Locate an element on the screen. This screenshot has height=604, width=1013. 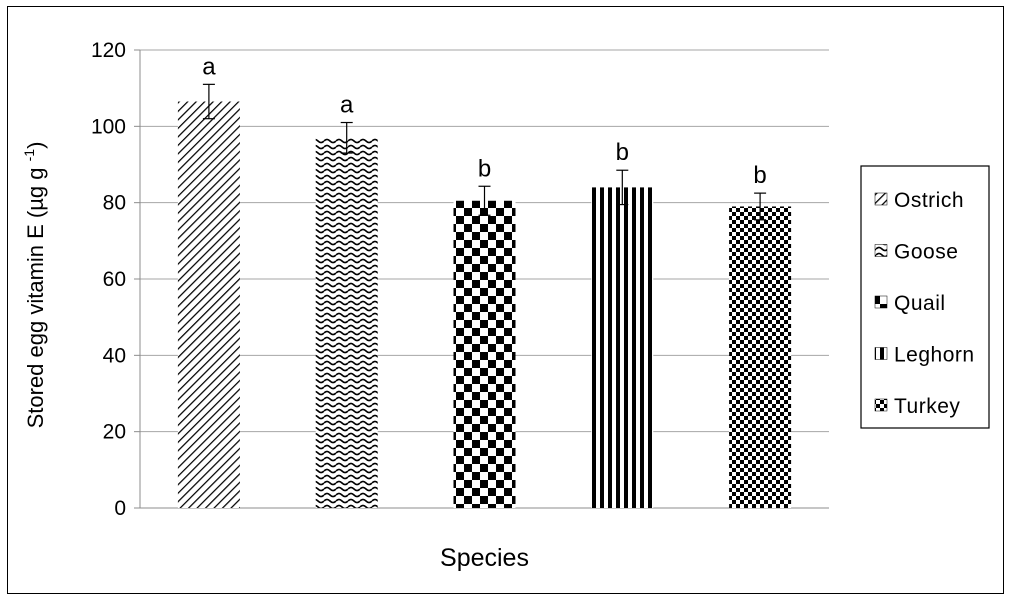
legend-label-turkey: Turkey is located at coordinates (927, 406).